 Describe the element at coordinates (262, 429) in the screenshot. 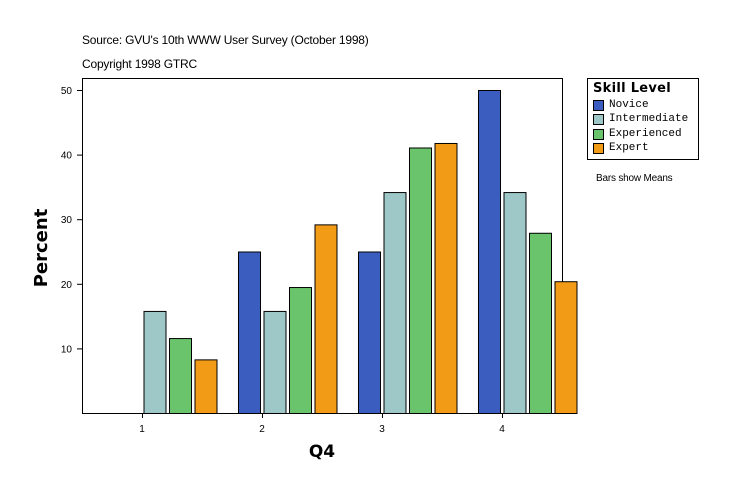

I see `x-tick-label: 2` at that location.